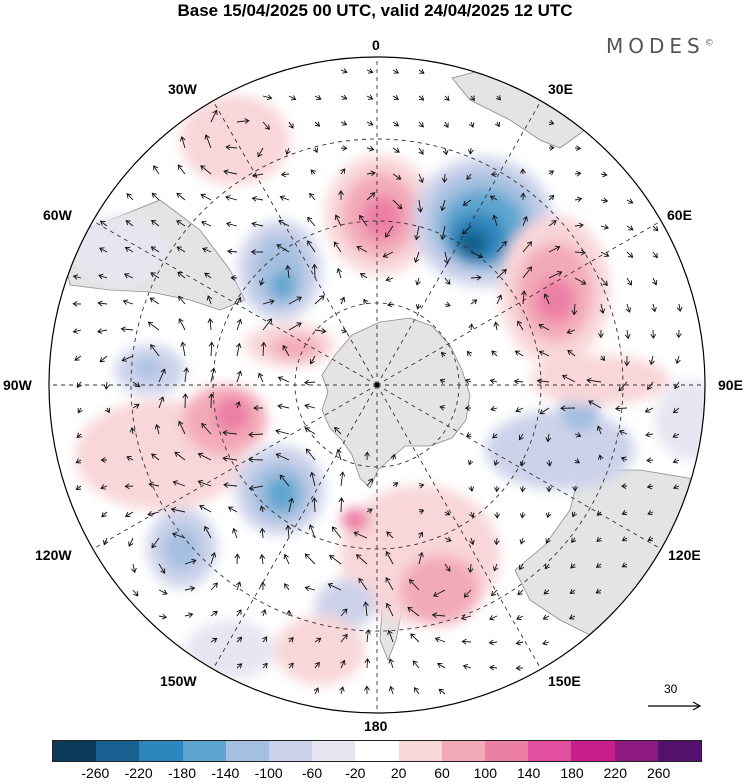 Image resolution: width=750 pixels, height=783 pixels. What do you see at coordinates (178, 681) in the screenshot?
I see `lon-label-150w: 150W` at bounding box center [178, 681].